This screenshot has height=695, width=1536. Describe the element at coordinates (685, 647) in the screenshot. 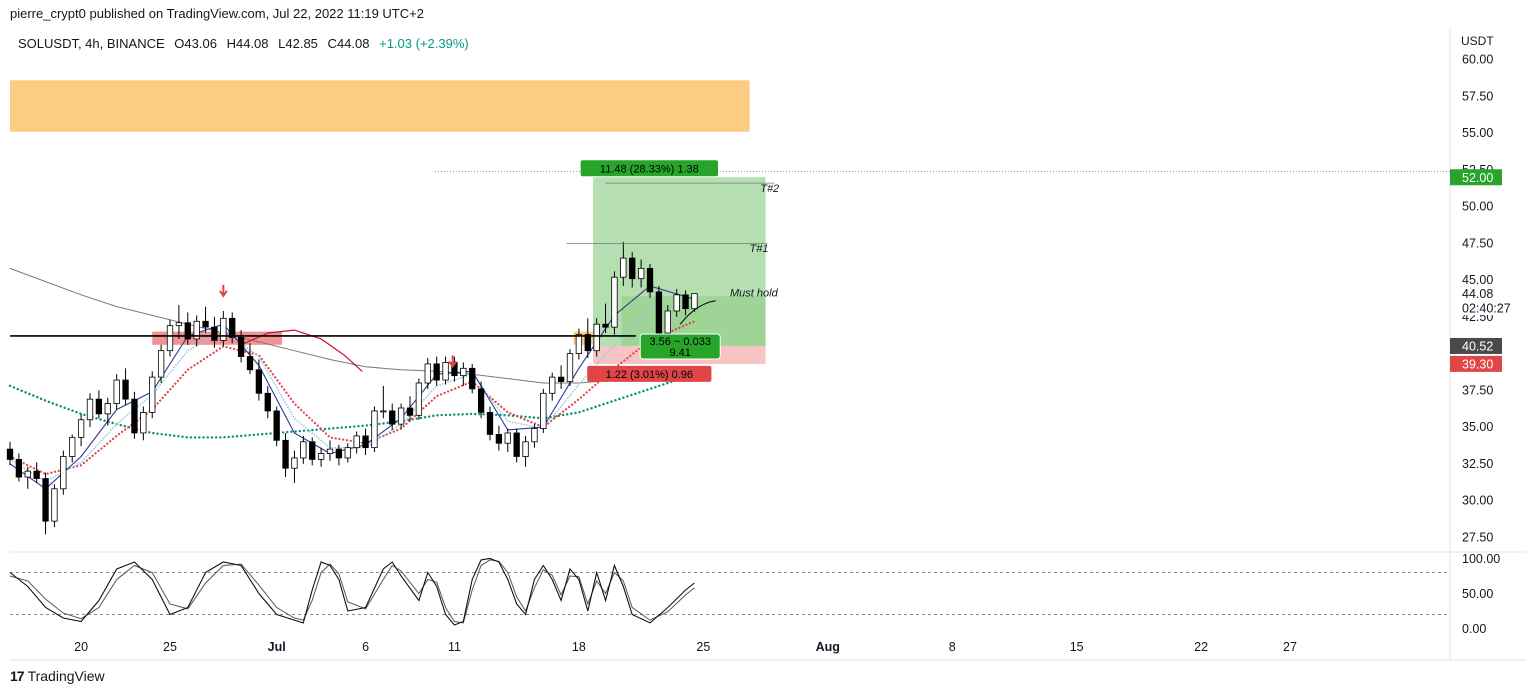

I see `time-axis: 20 25 Jul 6 11 18 25 Aug 8 15 22 27` at that location.